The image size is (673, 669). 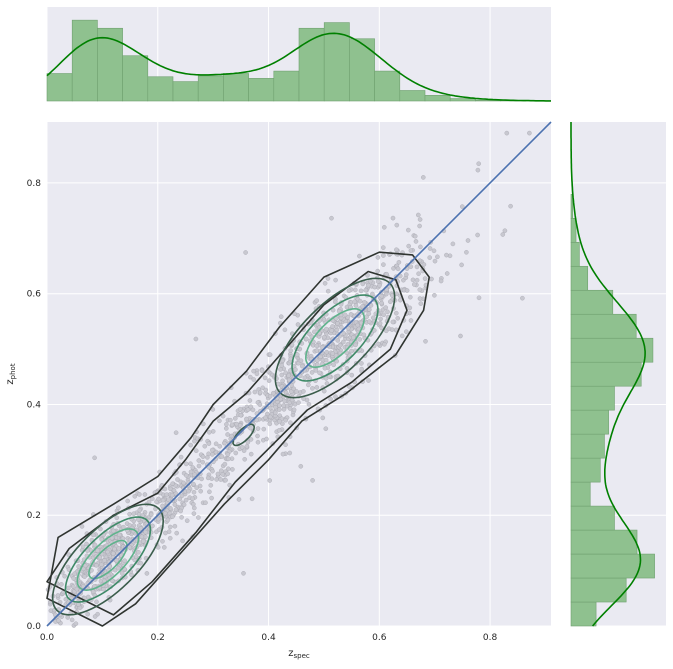 What do you see at coordinates (11, 373) in the screenshot?
I see `y-axis-label: zphot` at bounding box center [11, 373].